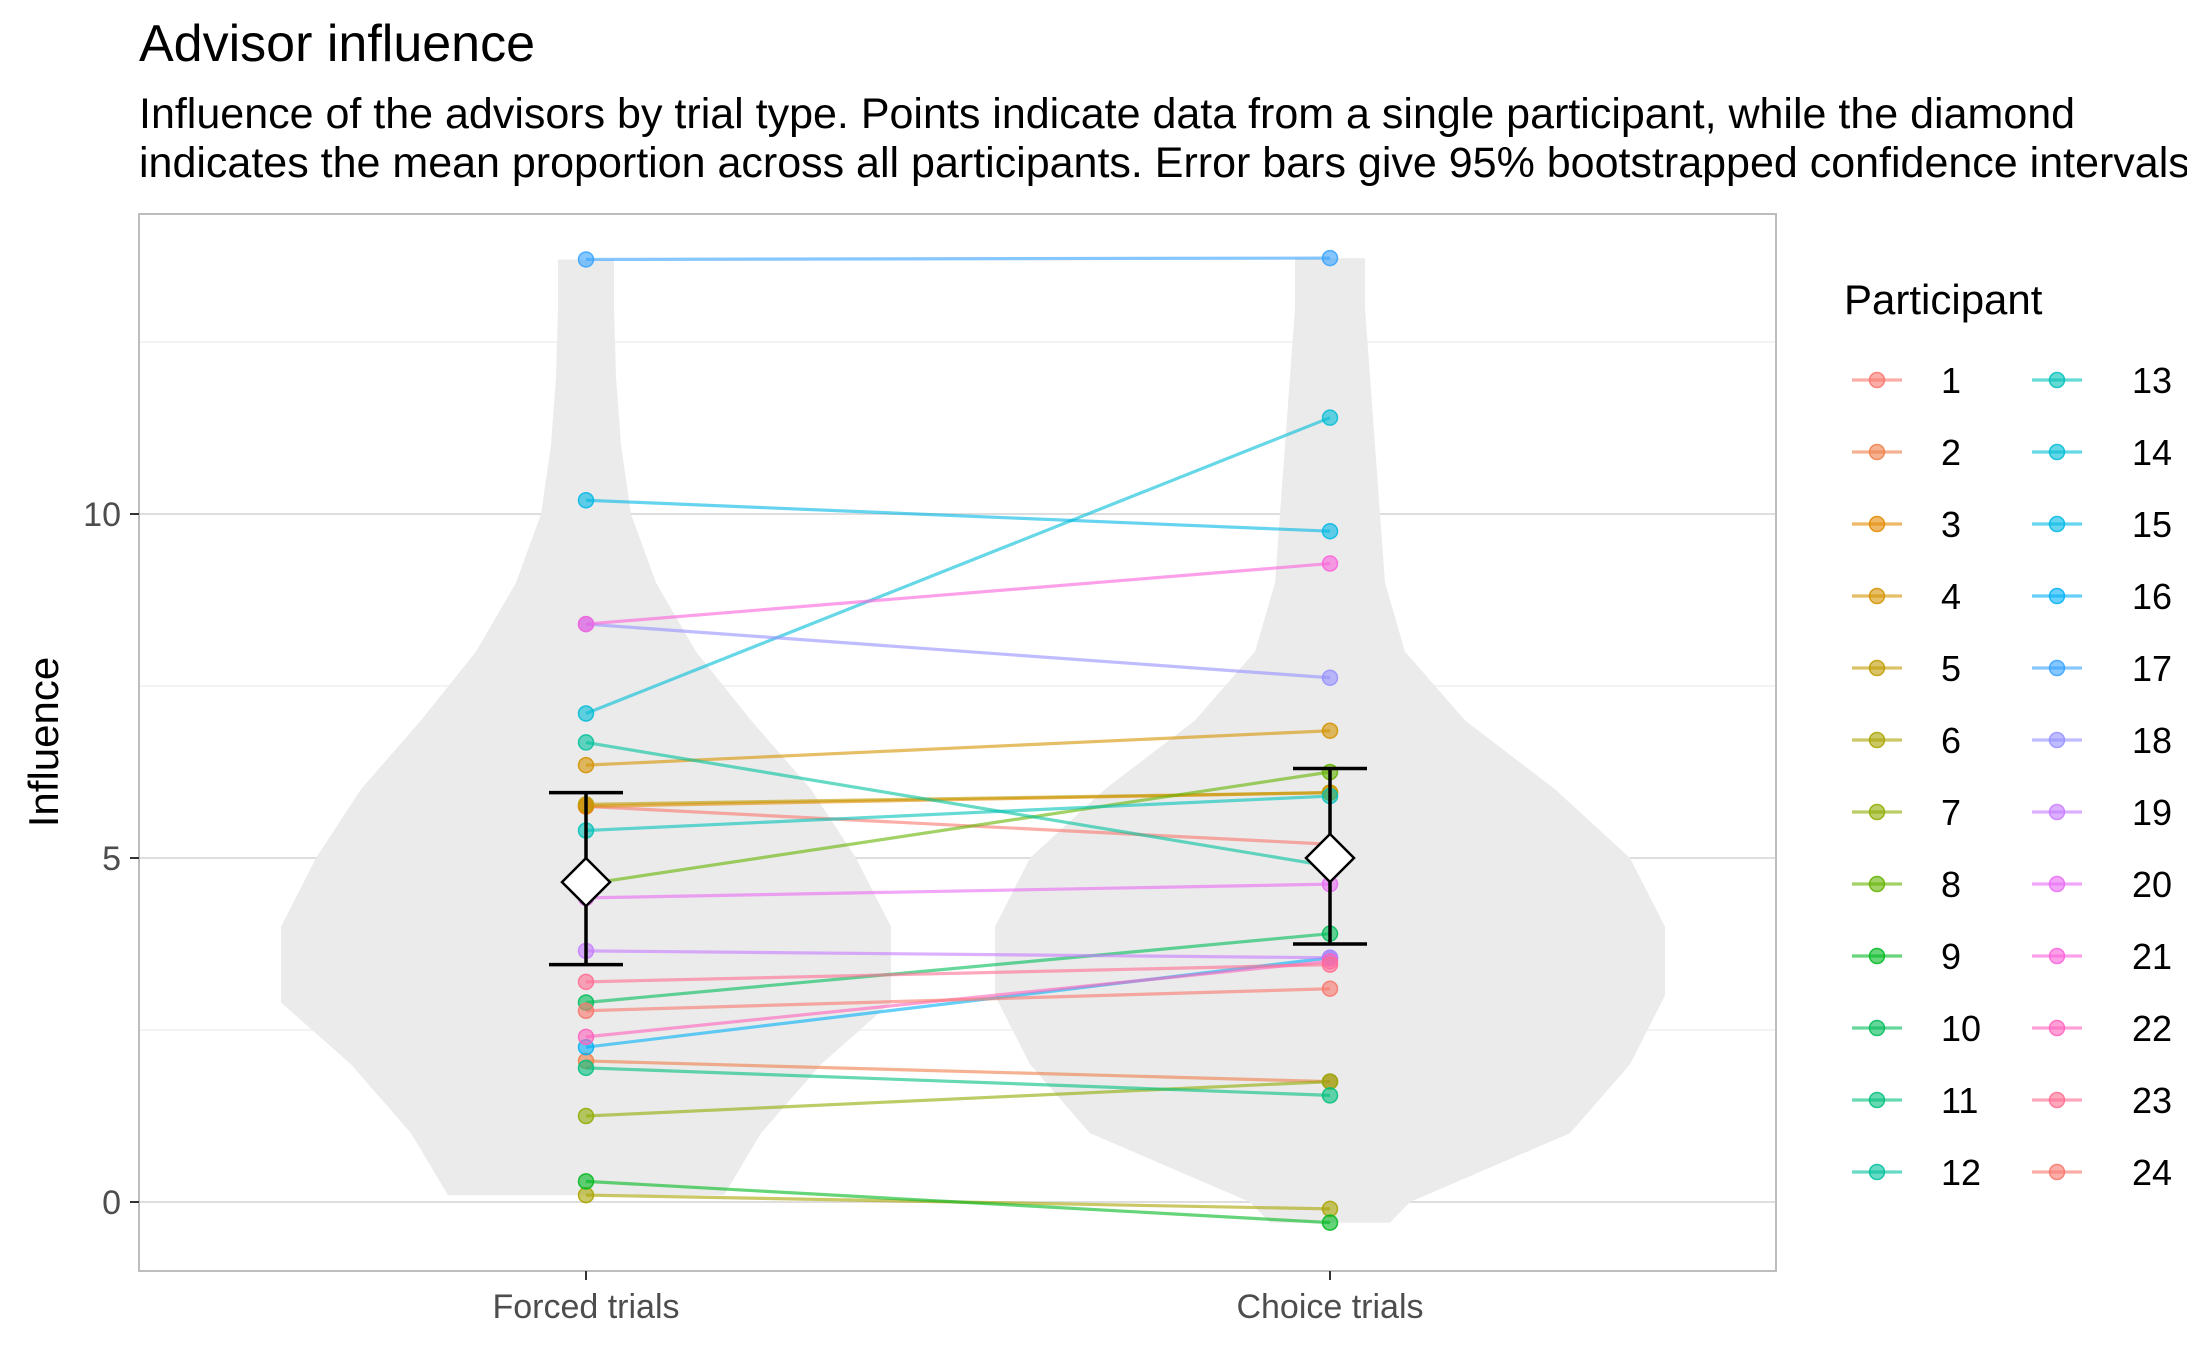  I want to click on x-tick-label: Forced trials, so click(585, 1307).